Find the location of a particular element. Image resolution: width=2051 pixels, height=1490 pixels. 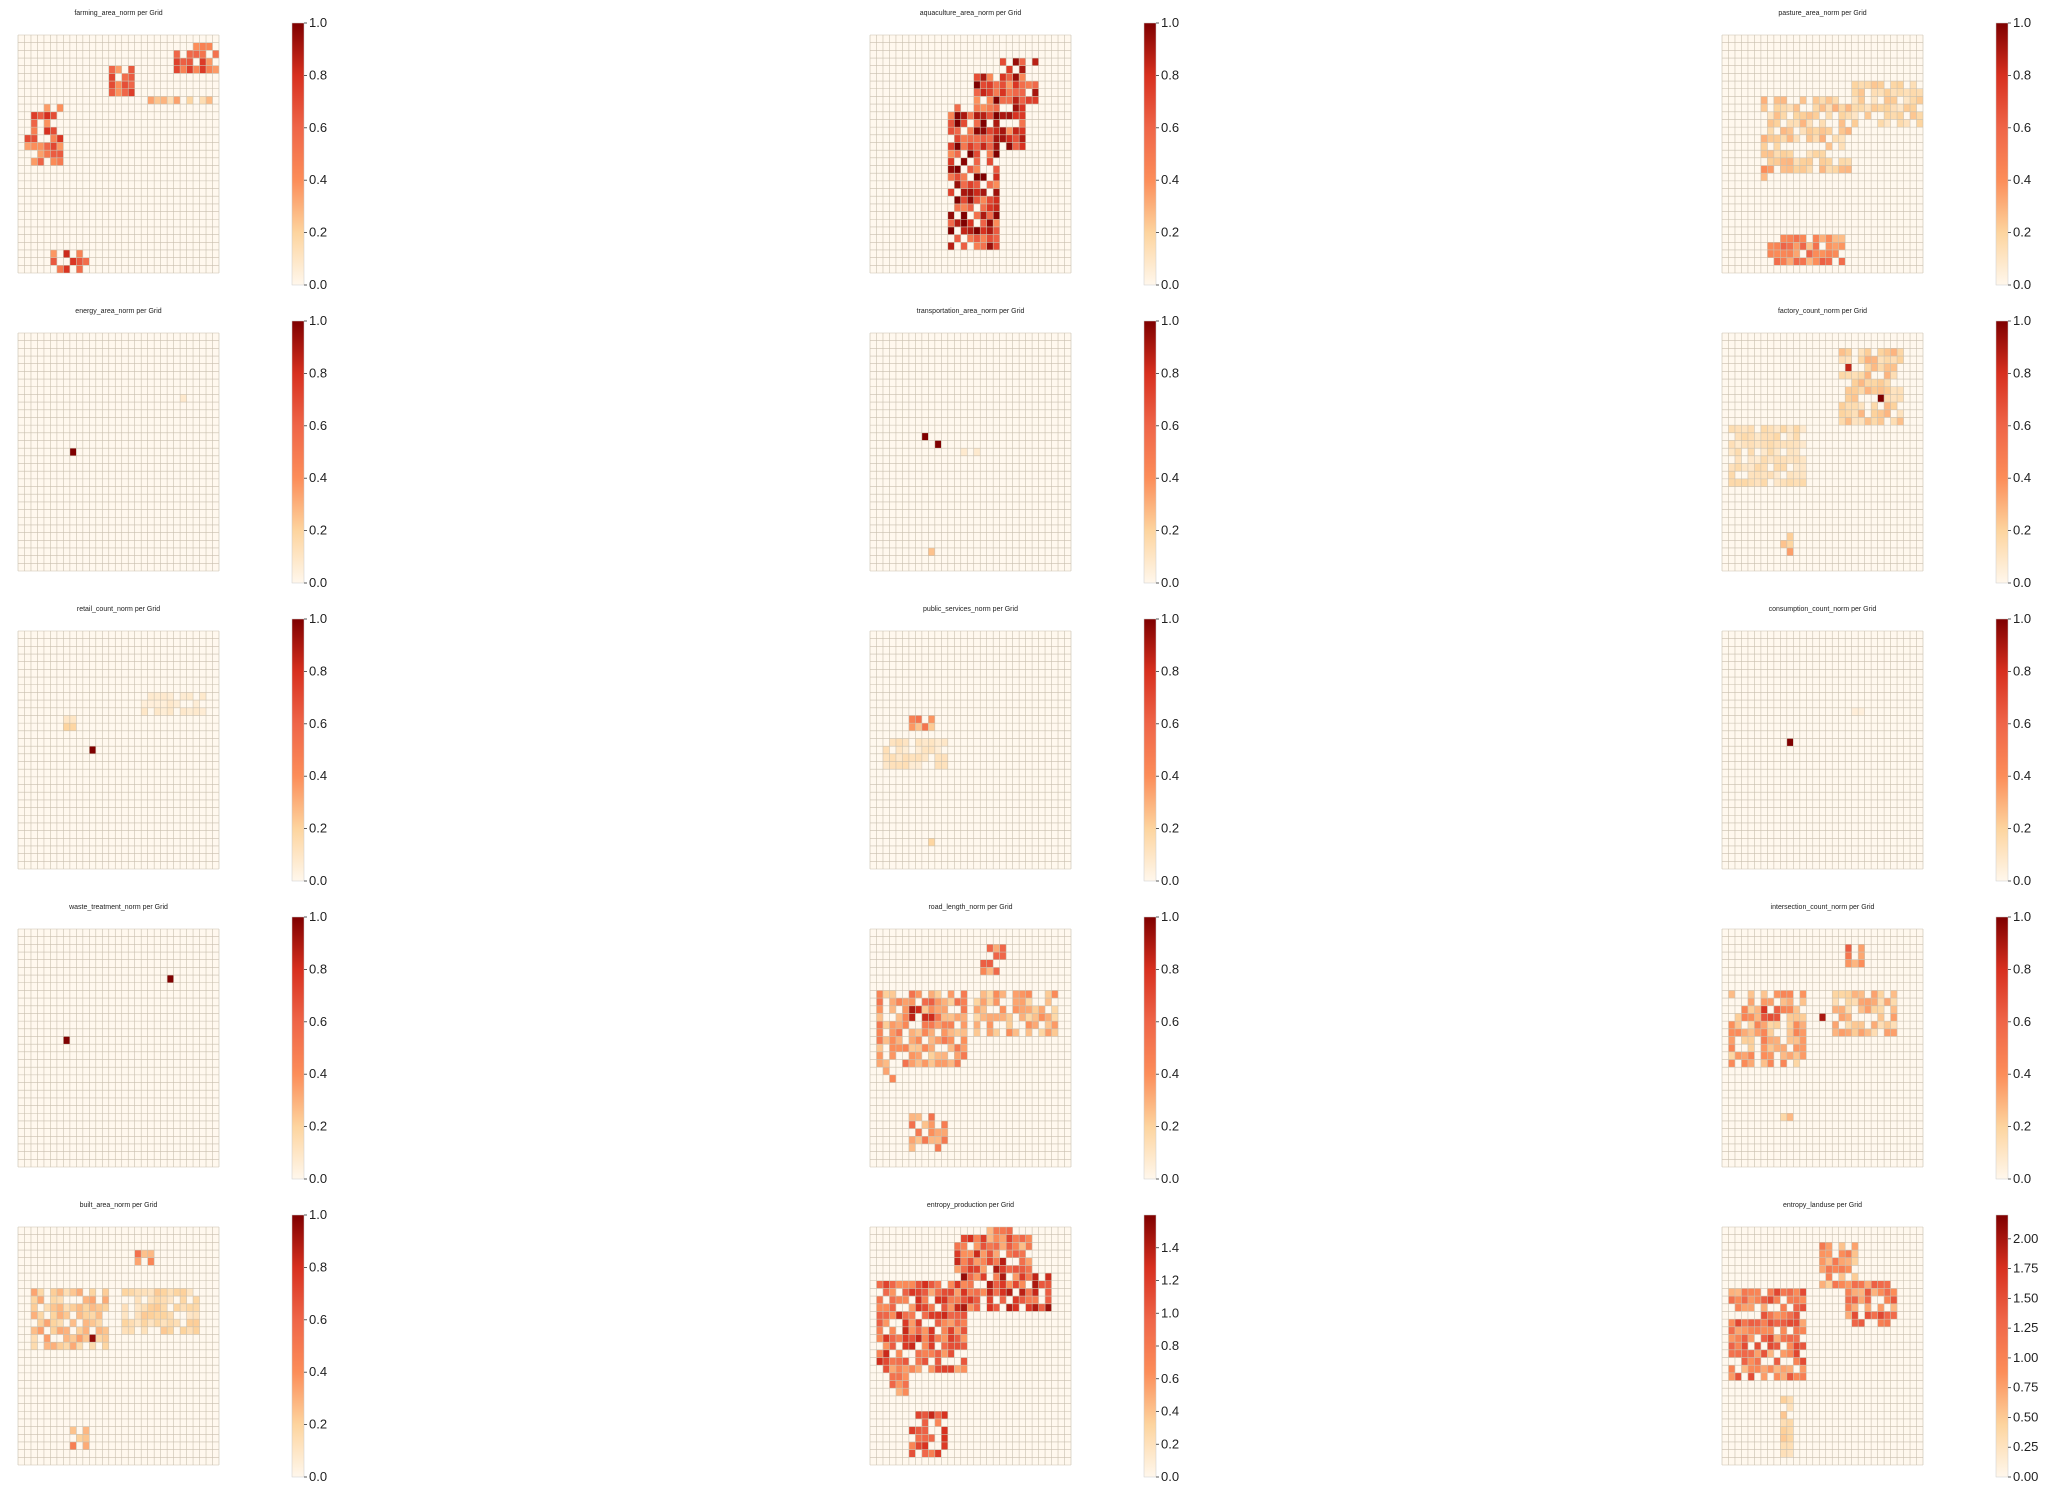

panel-title: factory_count_norm per Grid is located at coordinates (1822, 311).